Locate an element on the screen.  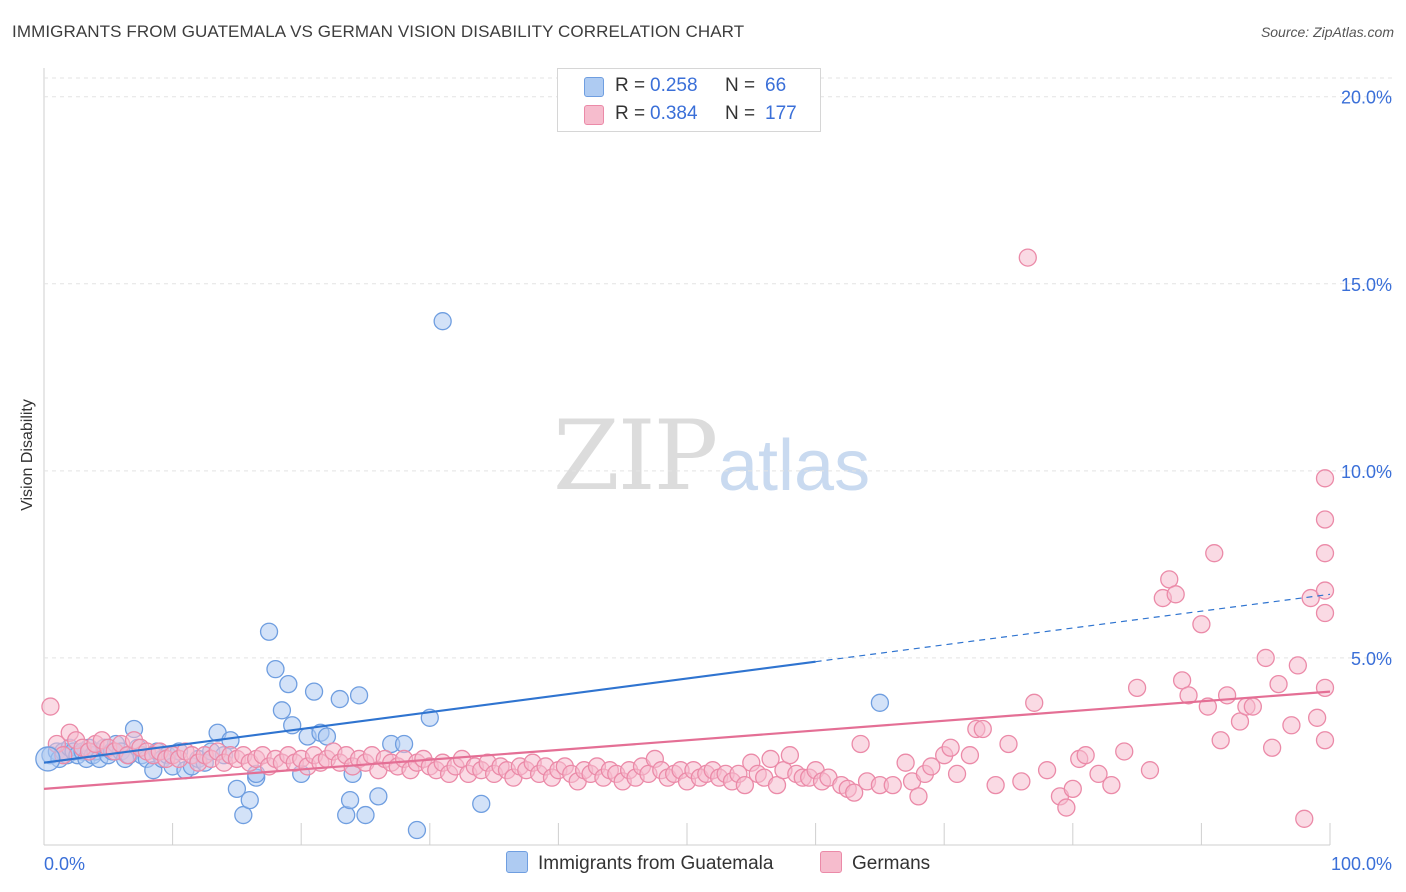
stats-r-value: 0.258 is located at coordinates (674, 85).